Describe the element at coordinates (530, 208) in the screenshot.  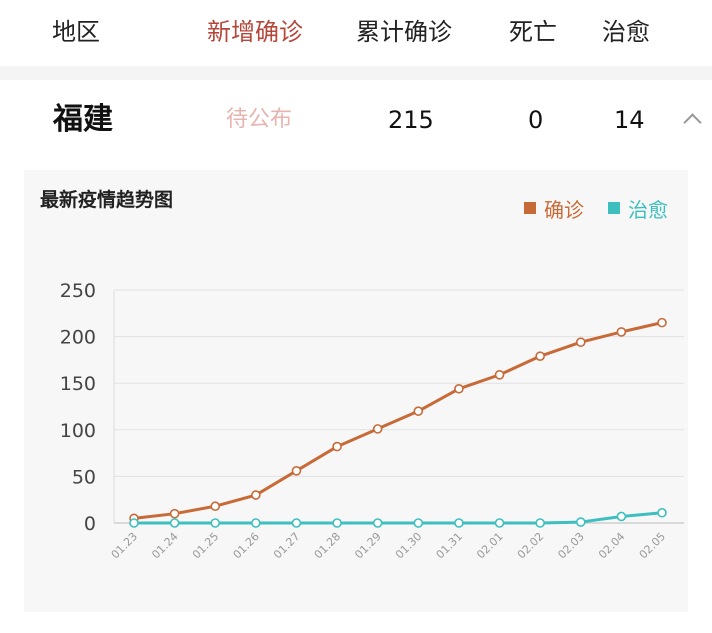
I see `legend-swatch-confirmed` at that location.